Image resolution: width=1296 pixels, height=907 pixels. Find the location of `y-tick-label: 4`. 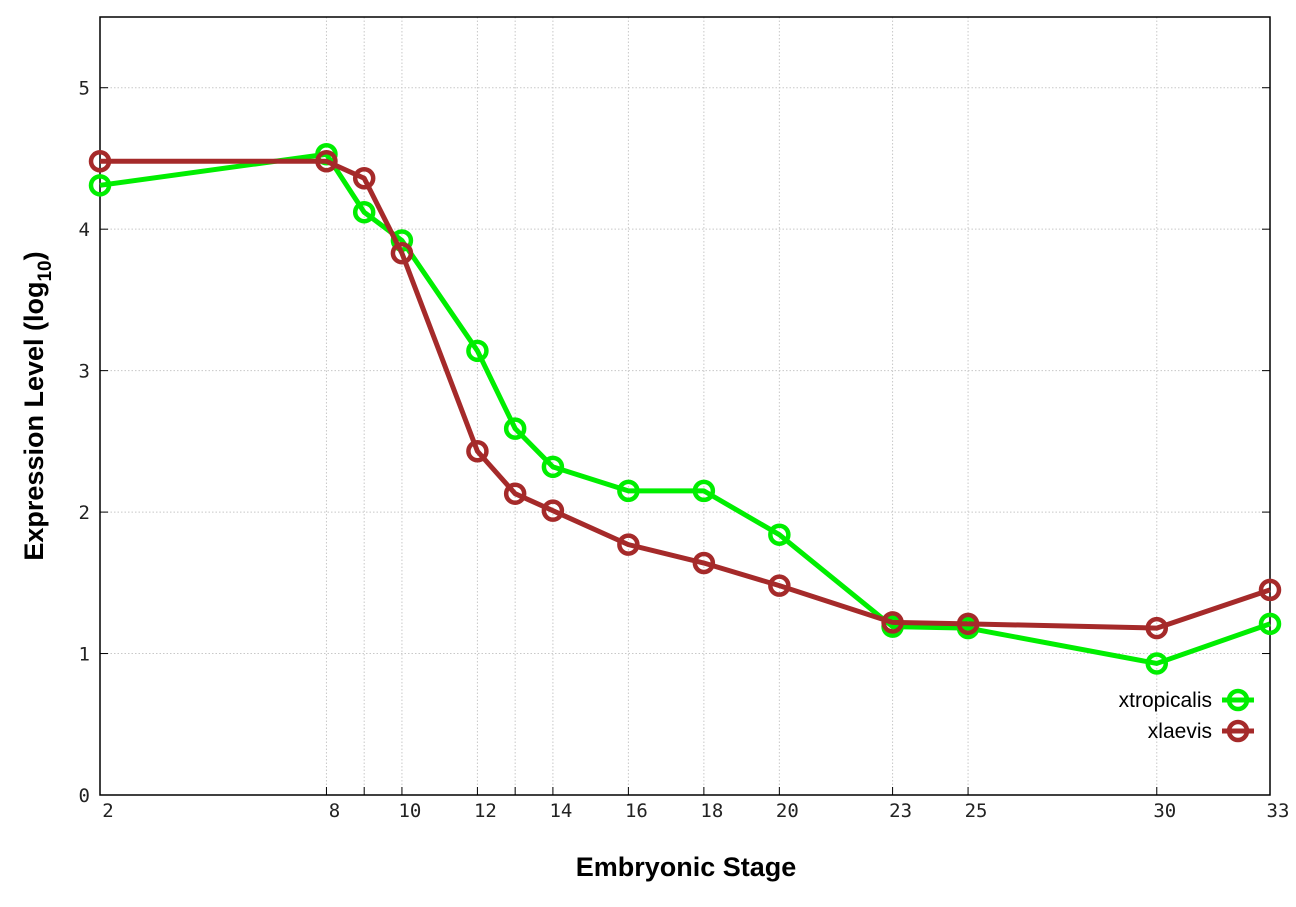

y-tick-label: 4 is located at coordinates (84, 230).